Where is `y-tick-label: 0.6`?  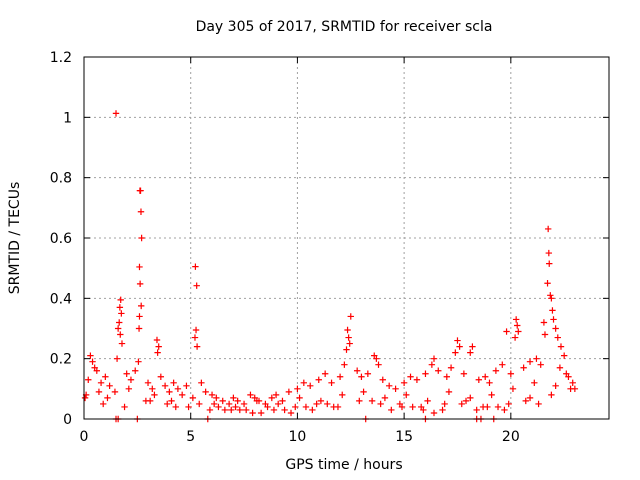
y-tick-label: 0.6 is located at coordinates (61, 239).